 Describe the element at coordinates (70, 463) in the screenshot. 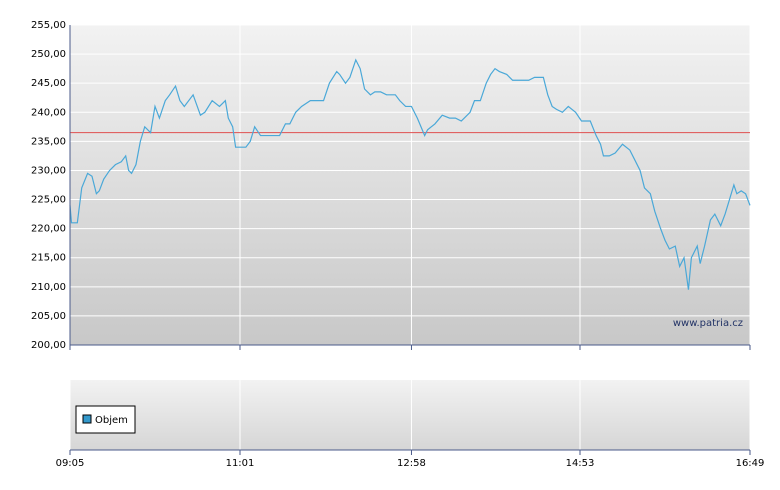

I see `x-tick-label: 09:05` at that location.